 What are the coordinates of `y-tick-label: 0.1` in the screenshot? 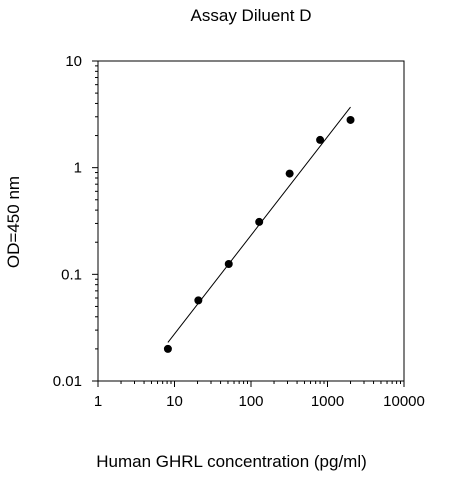 It's located at (71, 274).